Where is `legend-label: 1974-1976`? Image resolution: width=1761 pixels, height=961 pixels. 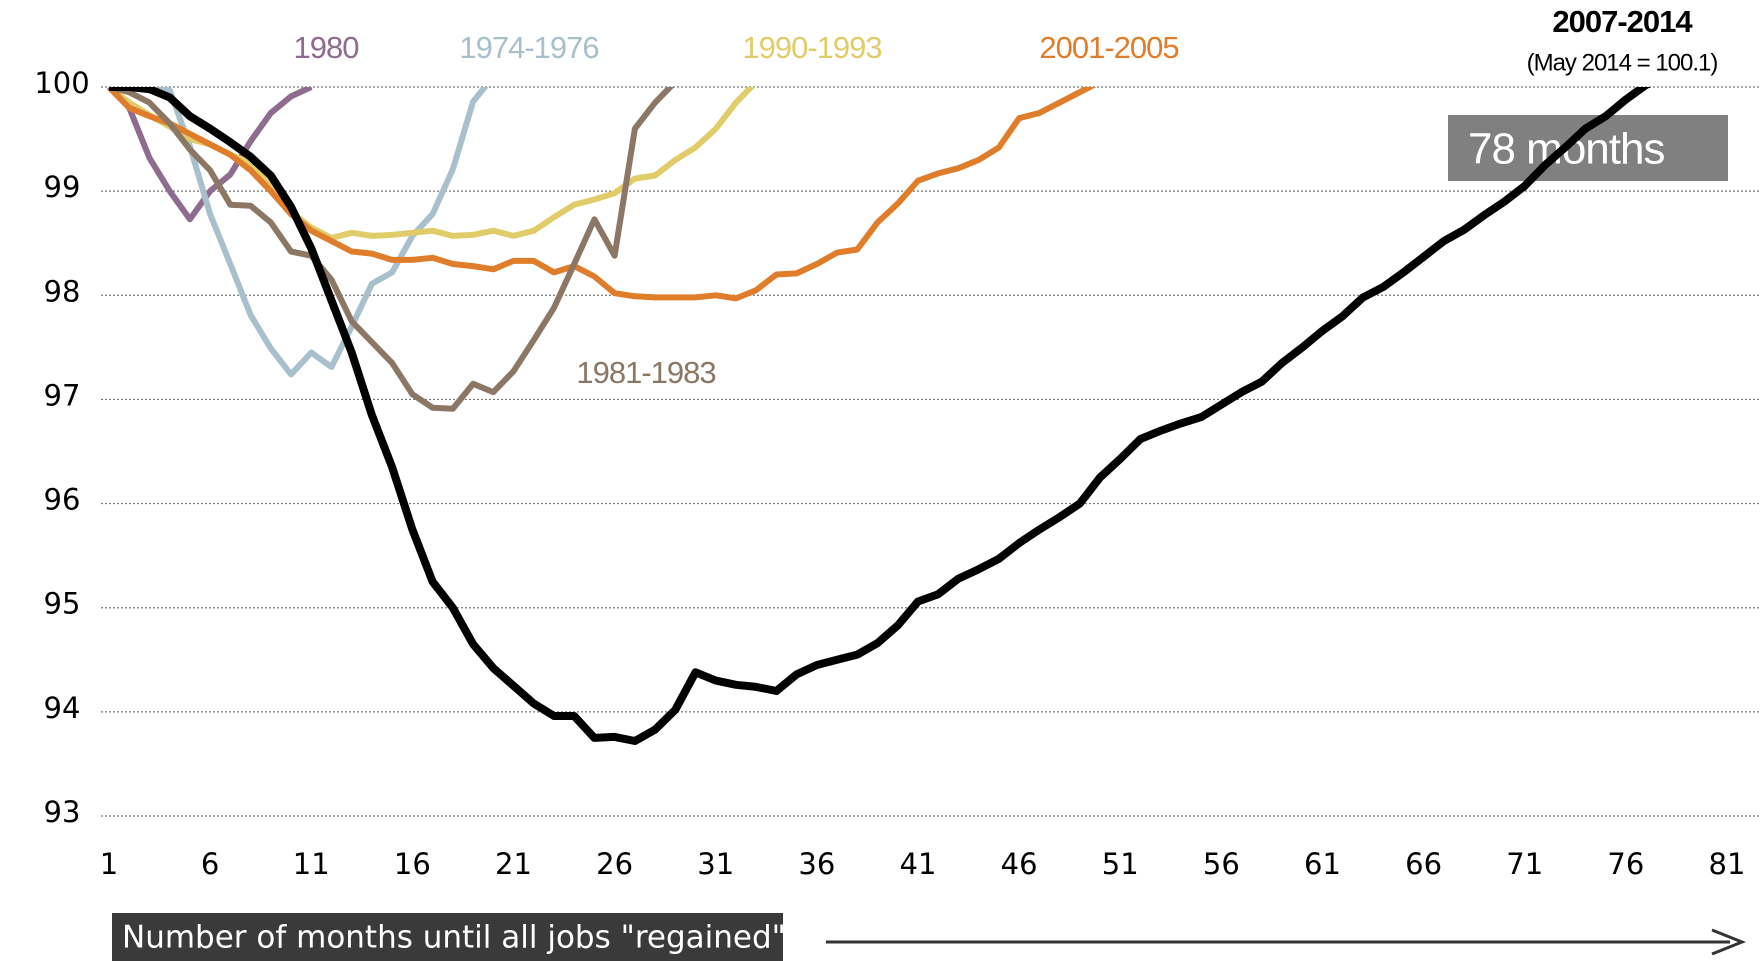
legend-label: 1974-1976 is located at coordinates (528, 47).